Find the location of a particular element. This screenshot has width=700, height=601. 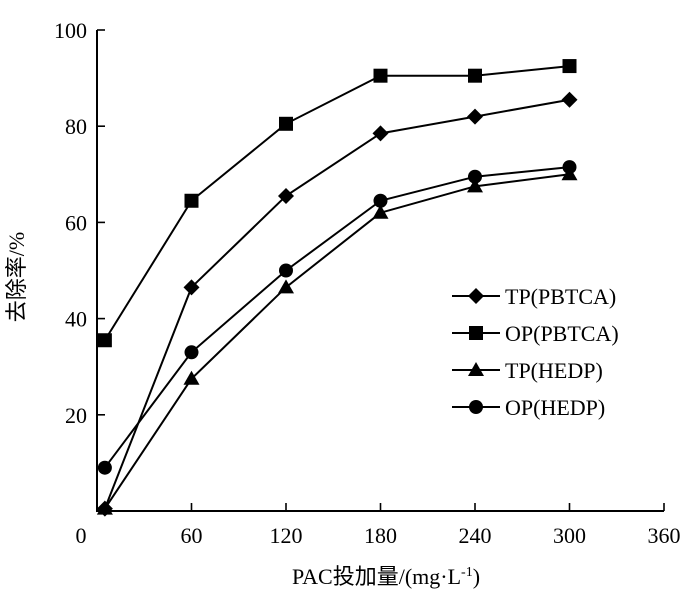

legend-label: OP(HEDP) is located at coordinates (555, 407).